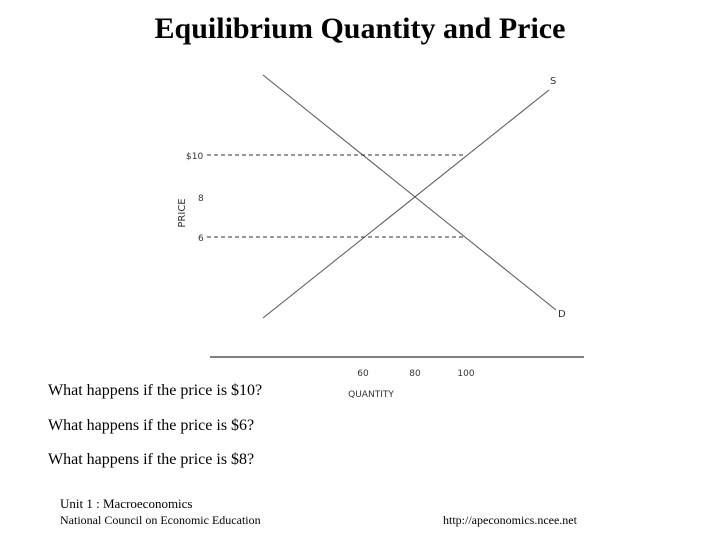  What do you see at coordinates (371, 395) in the screenshot?
I see `x-axis-label: QUANTITY` at bounding box center [371, 395].